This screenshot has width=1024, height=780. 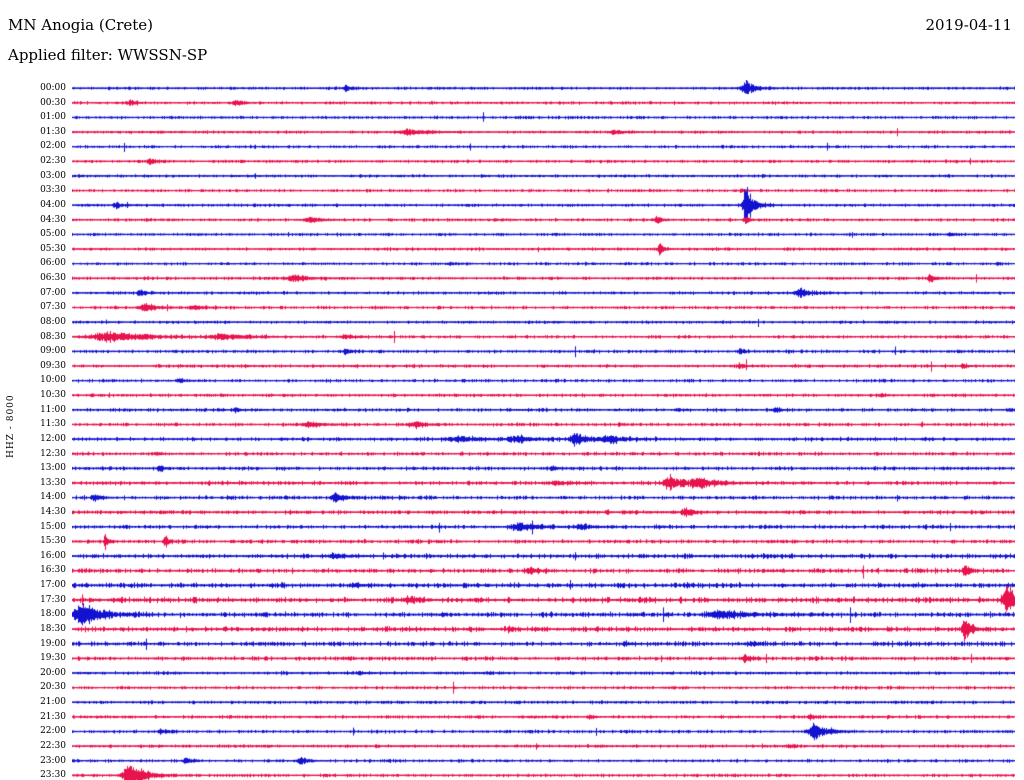 What do you see at coordinates (53, 263) in the screenshot?
I see `time-label: 06:00` at bounding box center [53, 263].